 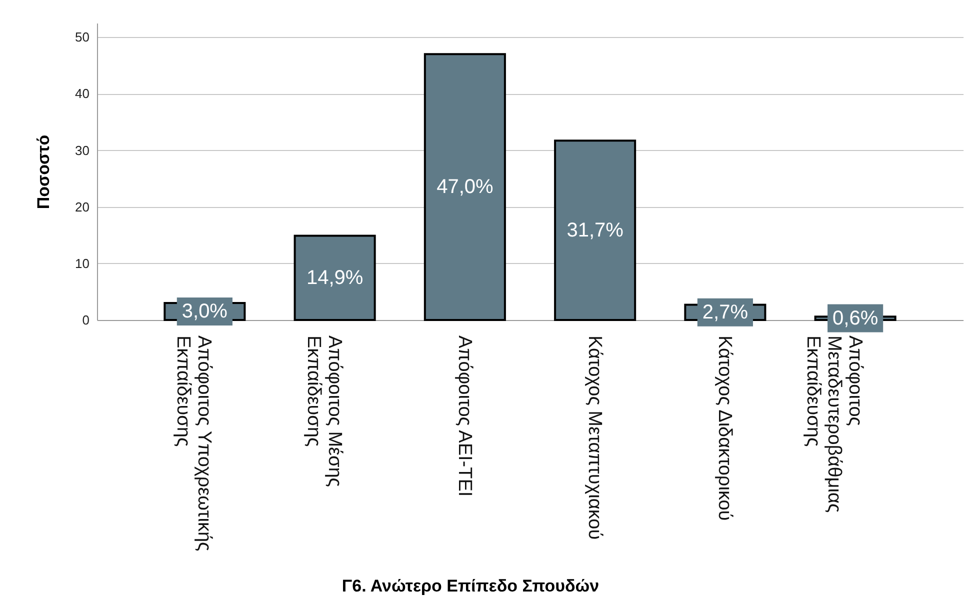 I want to click on y-axis-title: Ποσοστό, so click(x=44, y=172).